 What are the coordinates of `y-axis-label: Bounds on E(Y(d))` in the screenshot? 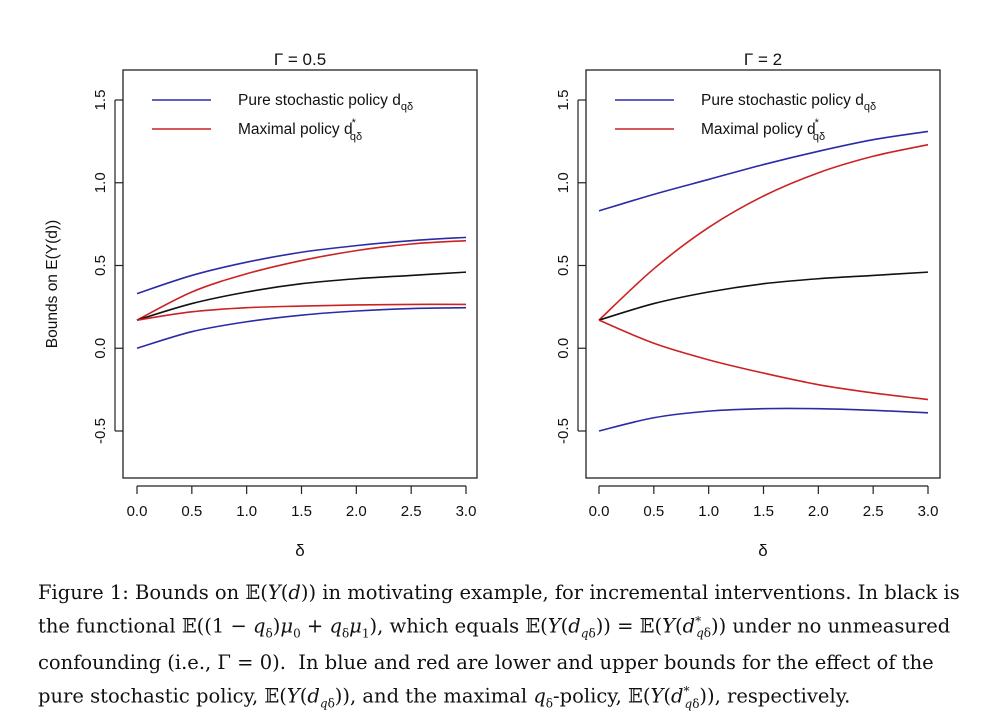 It's located at (52, 284).